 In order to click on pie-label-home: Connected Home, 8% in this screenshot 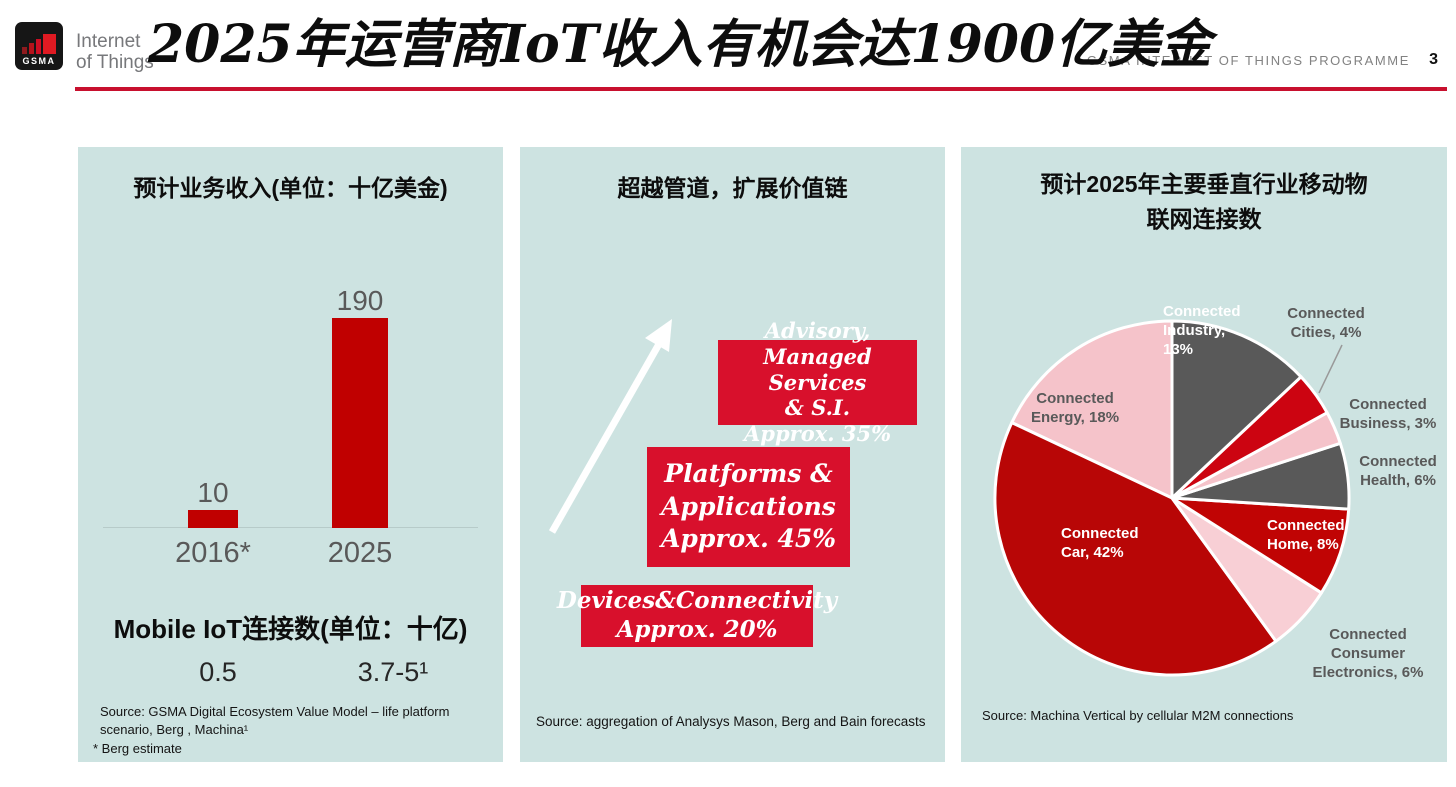, I will do `click(1306, 535)`.